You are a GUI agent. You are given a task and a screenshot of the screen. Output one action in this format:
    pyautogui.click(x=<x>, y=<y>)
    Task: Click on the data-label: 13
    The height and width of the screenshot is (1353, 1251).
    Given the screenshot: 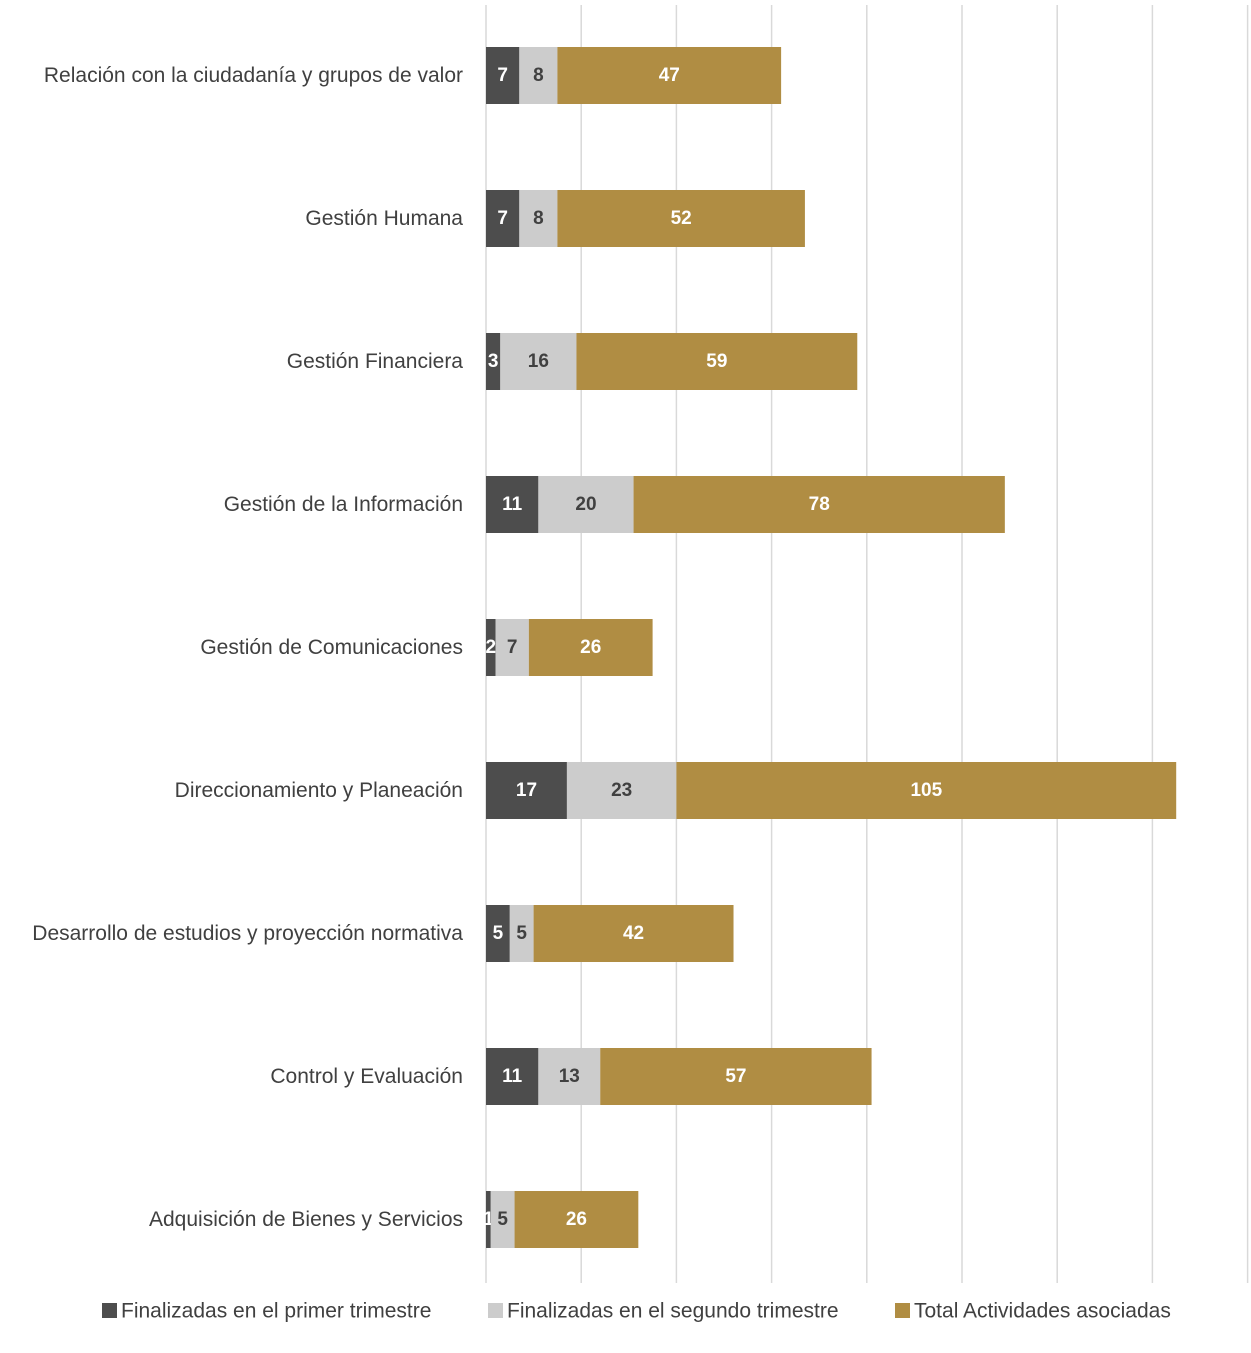 What is the action you would take?
    pyautogui.click(x=569, y=1076)
    